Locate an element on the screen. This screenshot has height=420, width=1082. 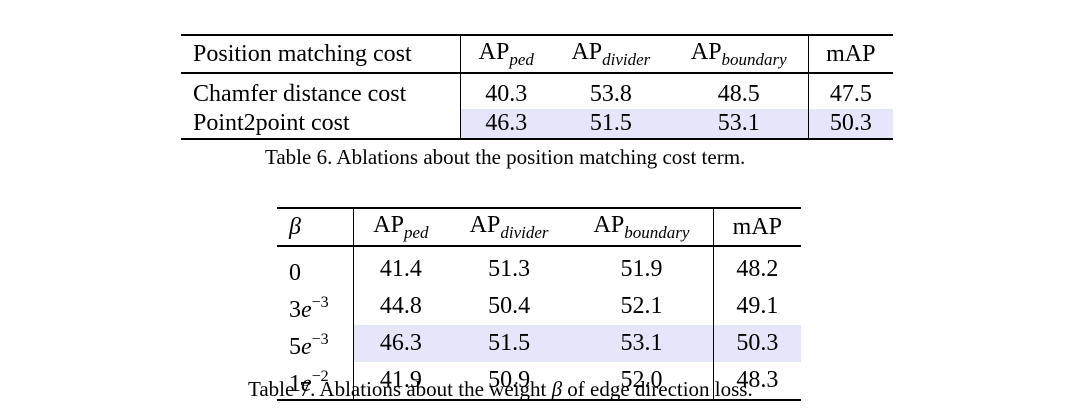
cell-map: 48.3 is located at coordinates (757, 380).